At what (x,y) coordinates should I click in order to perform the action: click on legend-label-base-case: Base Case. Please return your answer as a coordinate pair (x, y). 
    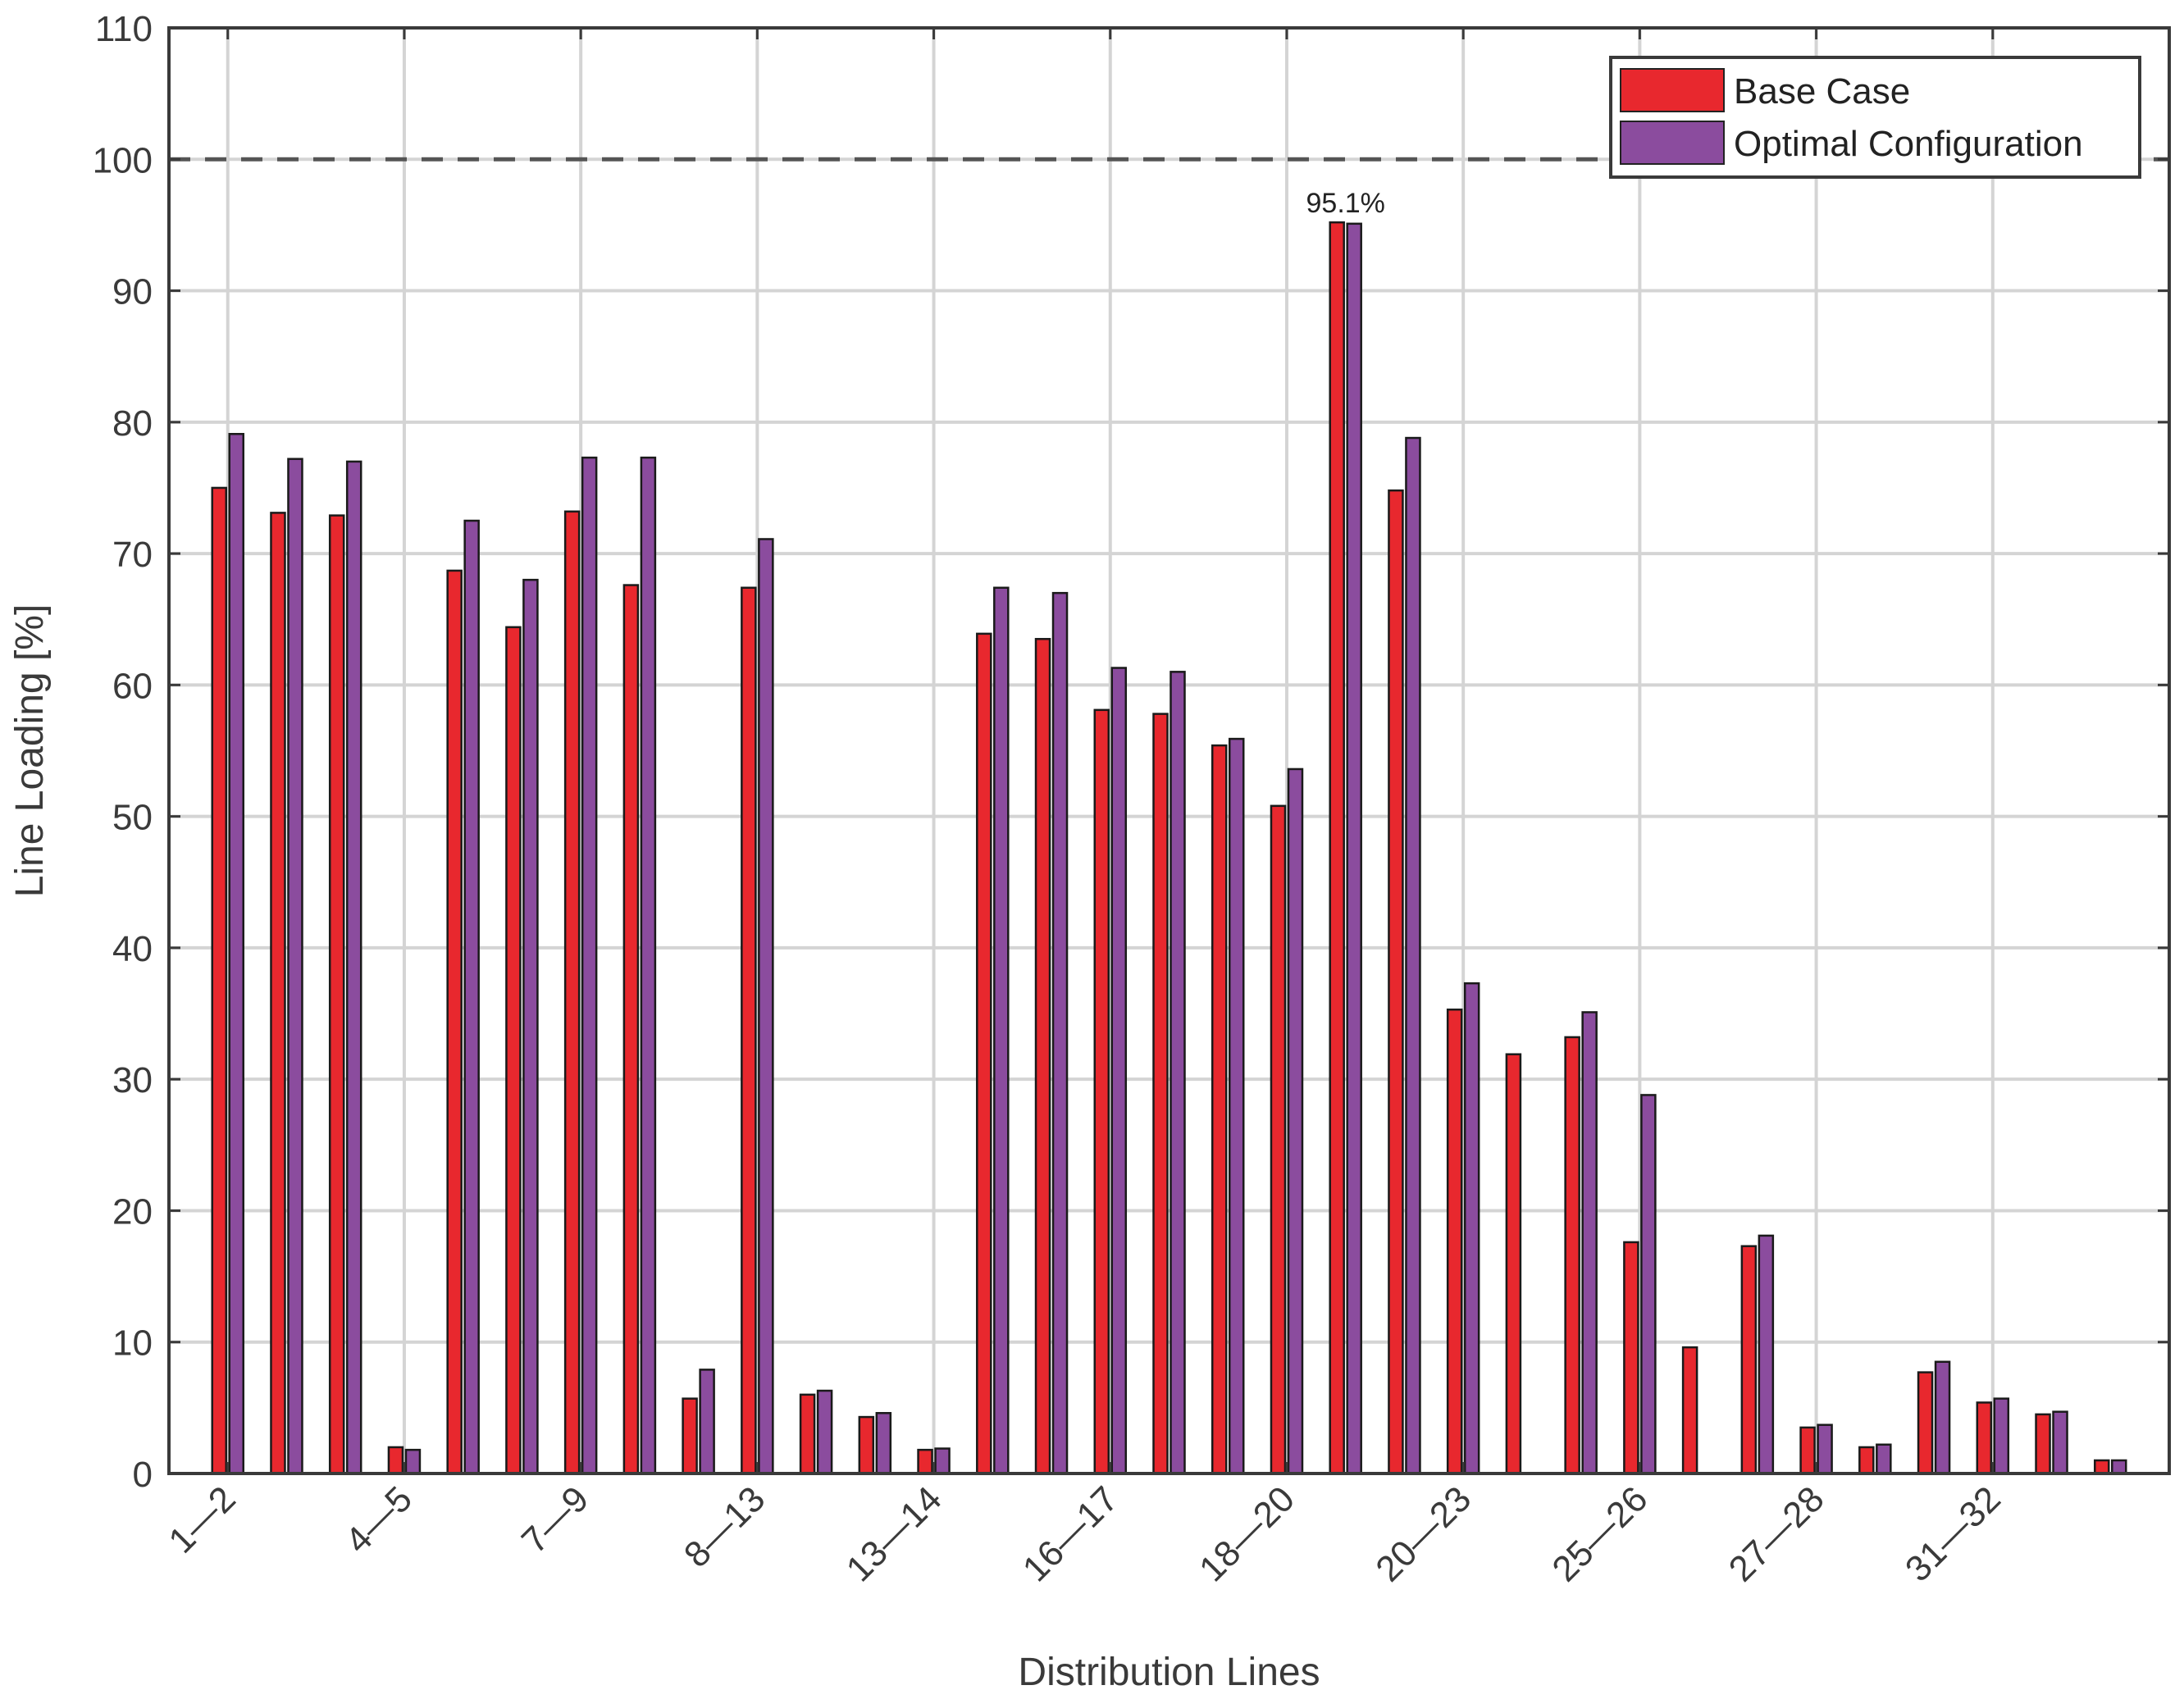
    Looking at the image, I should click on (1822, 91).